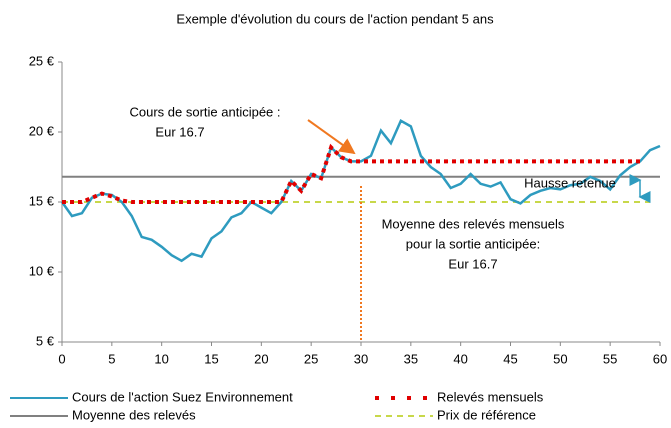 Image resolution: width=671 pixels, height=428 pixels. Describe the element at coordinates (42, 60) in the screenshot. I see `y-tick-label: 25 €` at that location.